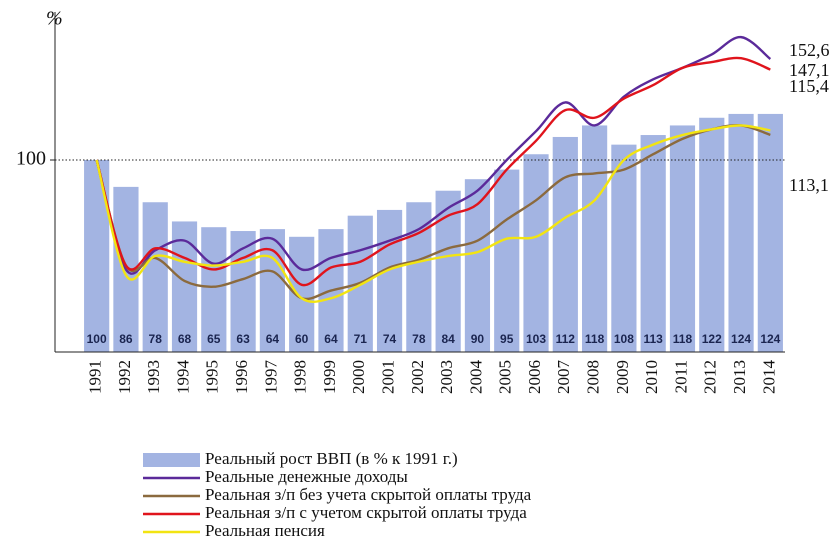 The width and height of the screenshot is (837, 556). Describe the element at coordinates (446, 377) in the screenshot. I see `x-tick-label: 2003` at that location.